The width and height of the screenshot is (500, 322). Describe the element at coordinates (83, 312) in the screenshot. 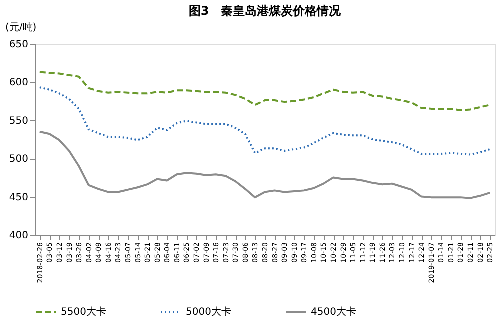

I see `legend-label: 5500大卡` at that location.